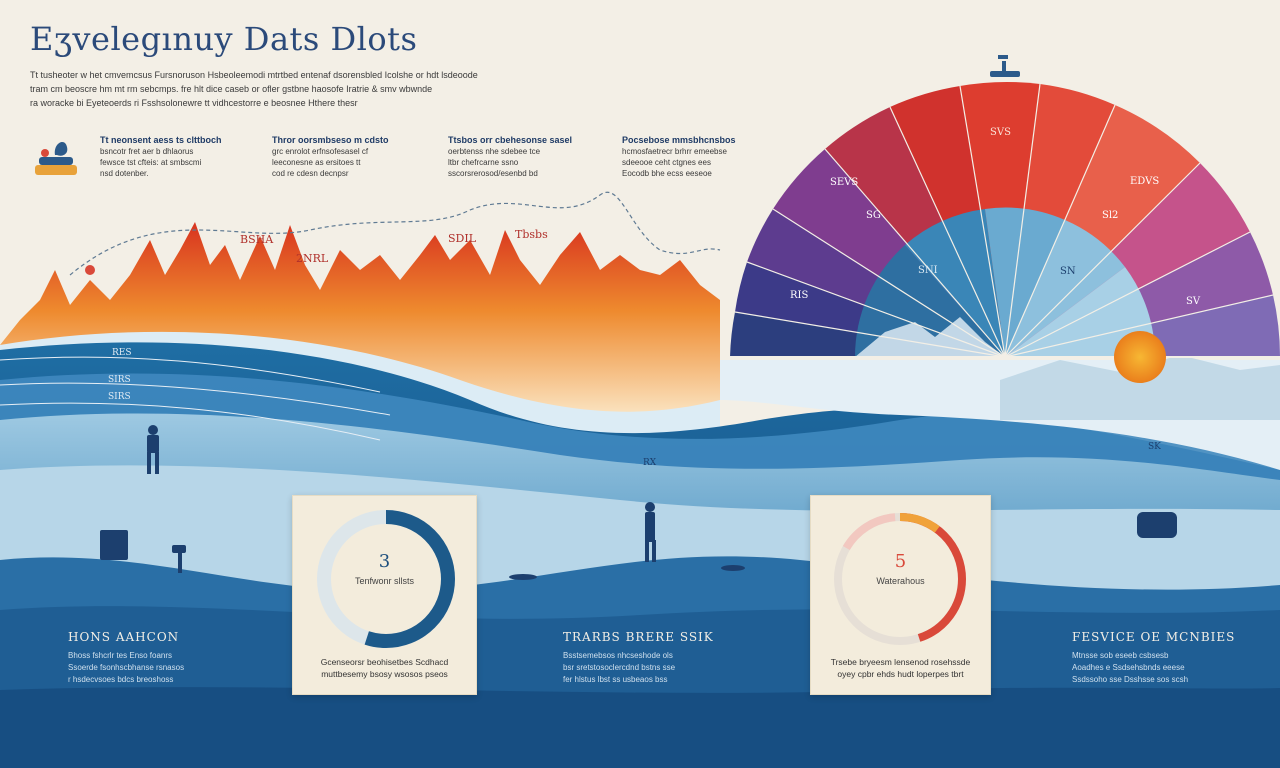  What do you see at coordinates (384, 674) in the screenshot?
I see `caption-line: muttbesemy bsosy wsosos pseos` at bounding box center [384, 674].